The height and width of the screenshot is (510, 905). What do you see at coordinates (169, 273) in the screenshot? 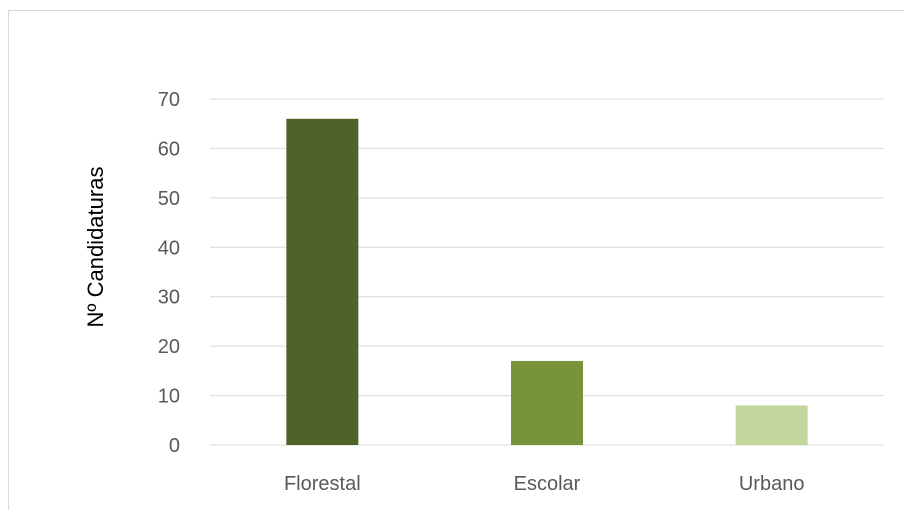
I see `y-tick-labels: 0 10 20 30 40 50 60 70` at bounding box center [169, 273].